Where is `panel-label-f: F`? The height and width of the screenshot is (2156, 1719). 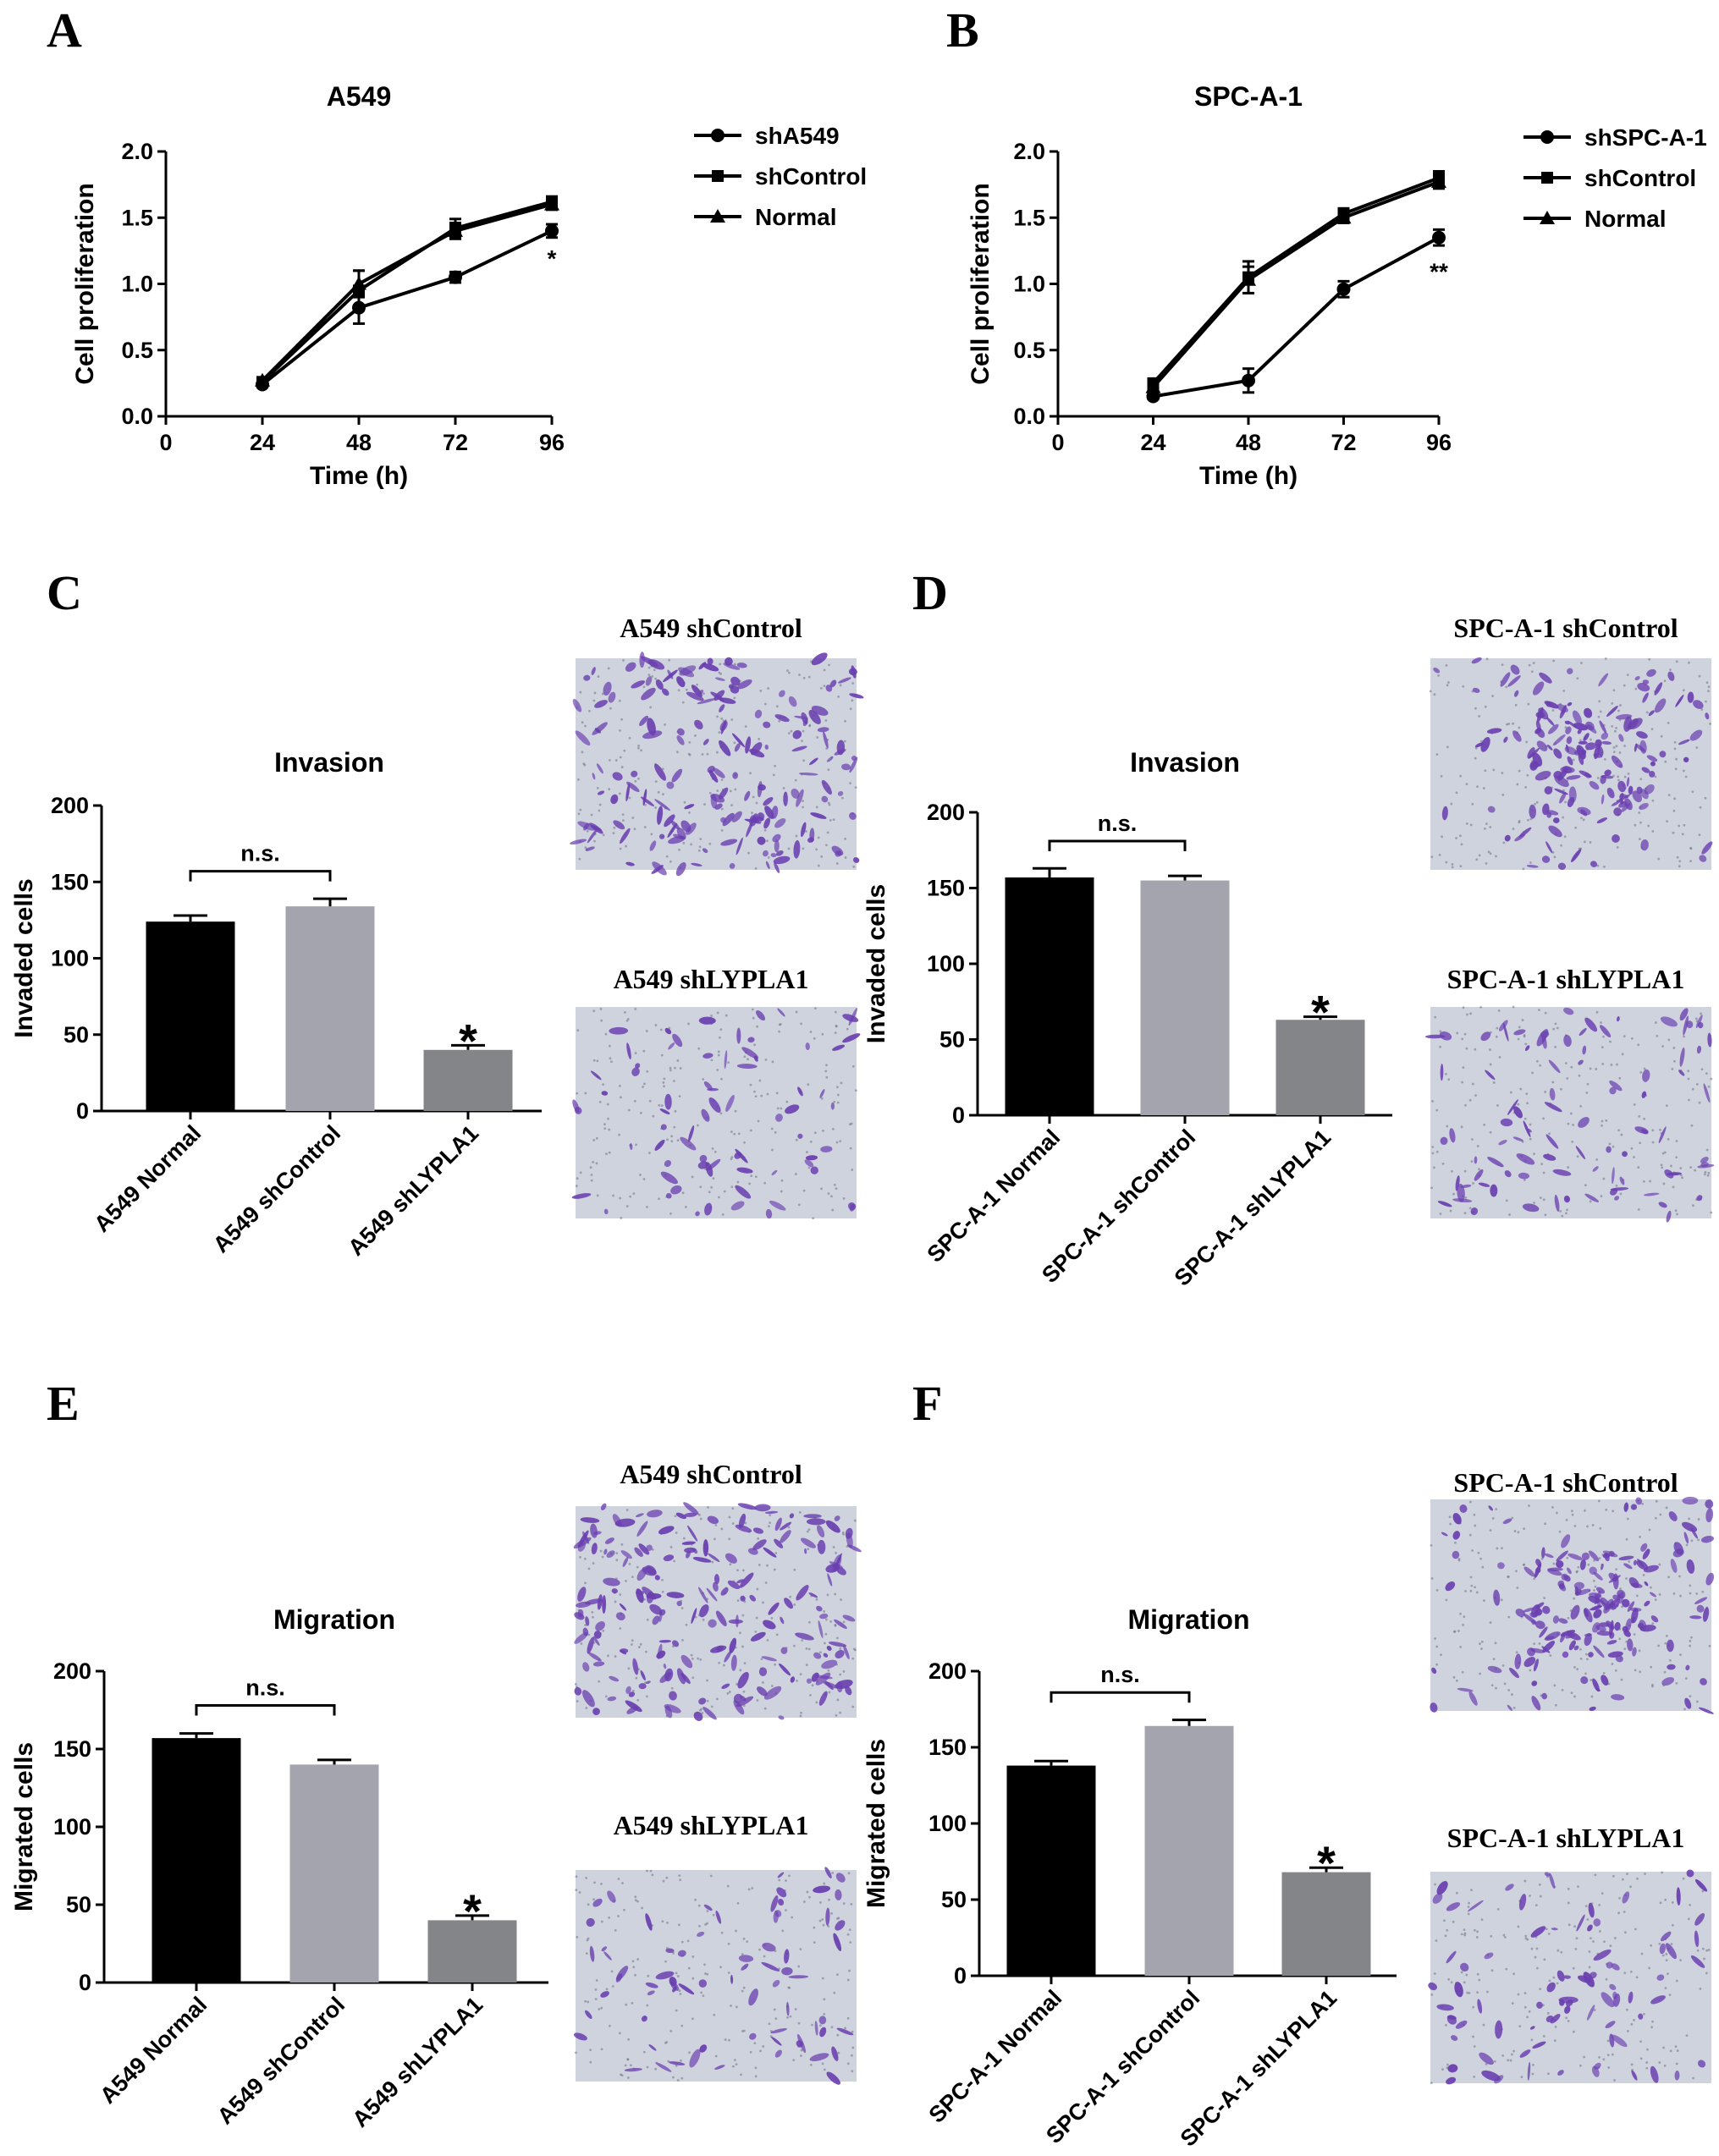
panel-label-f: F is located at coordinates (927, 1403).